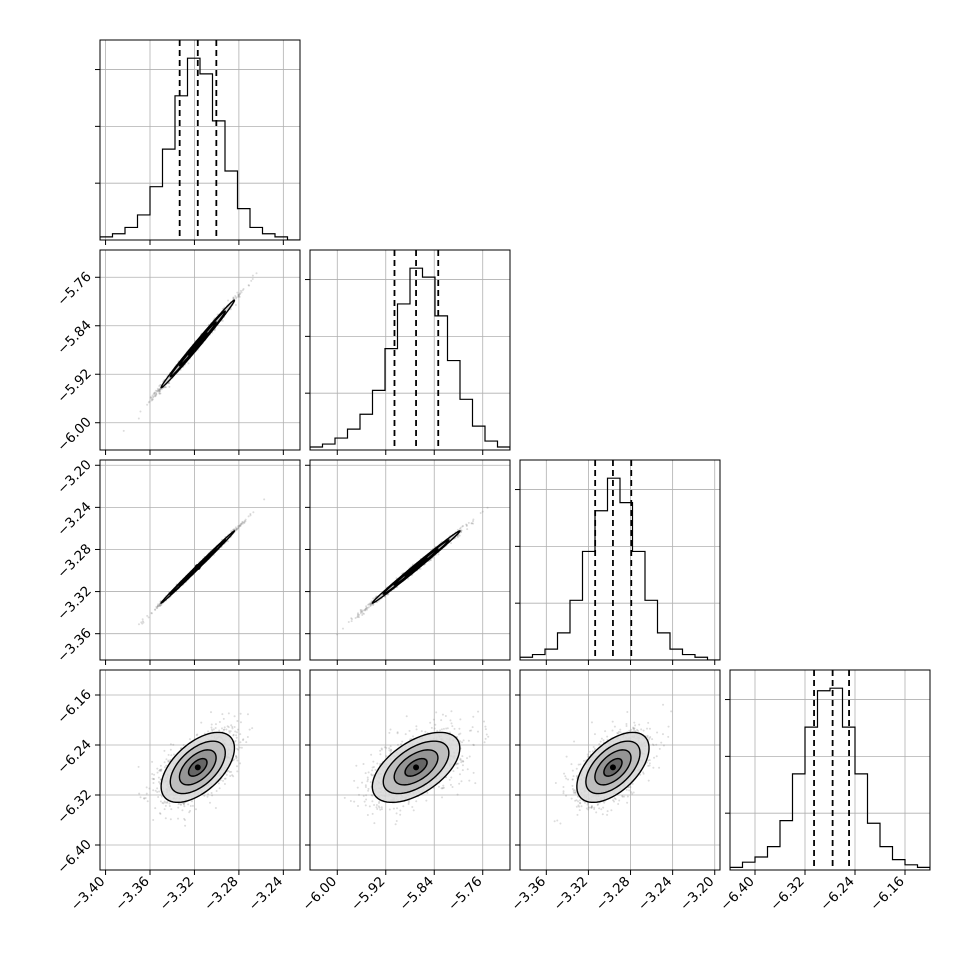 The image size is (970, 970). I want to click on panel-frame, so click(200, 350).